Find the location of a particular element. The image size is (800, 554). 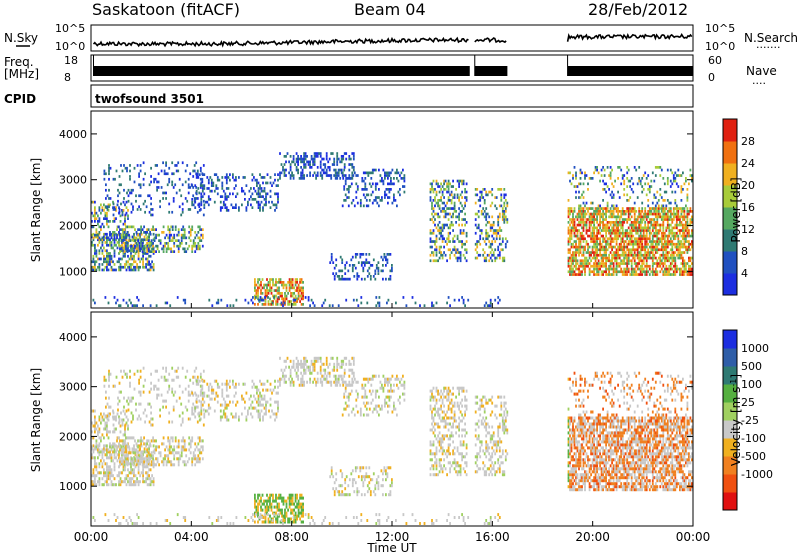

colorbar-tick-label: 20 is located at coordinates (748, 185).